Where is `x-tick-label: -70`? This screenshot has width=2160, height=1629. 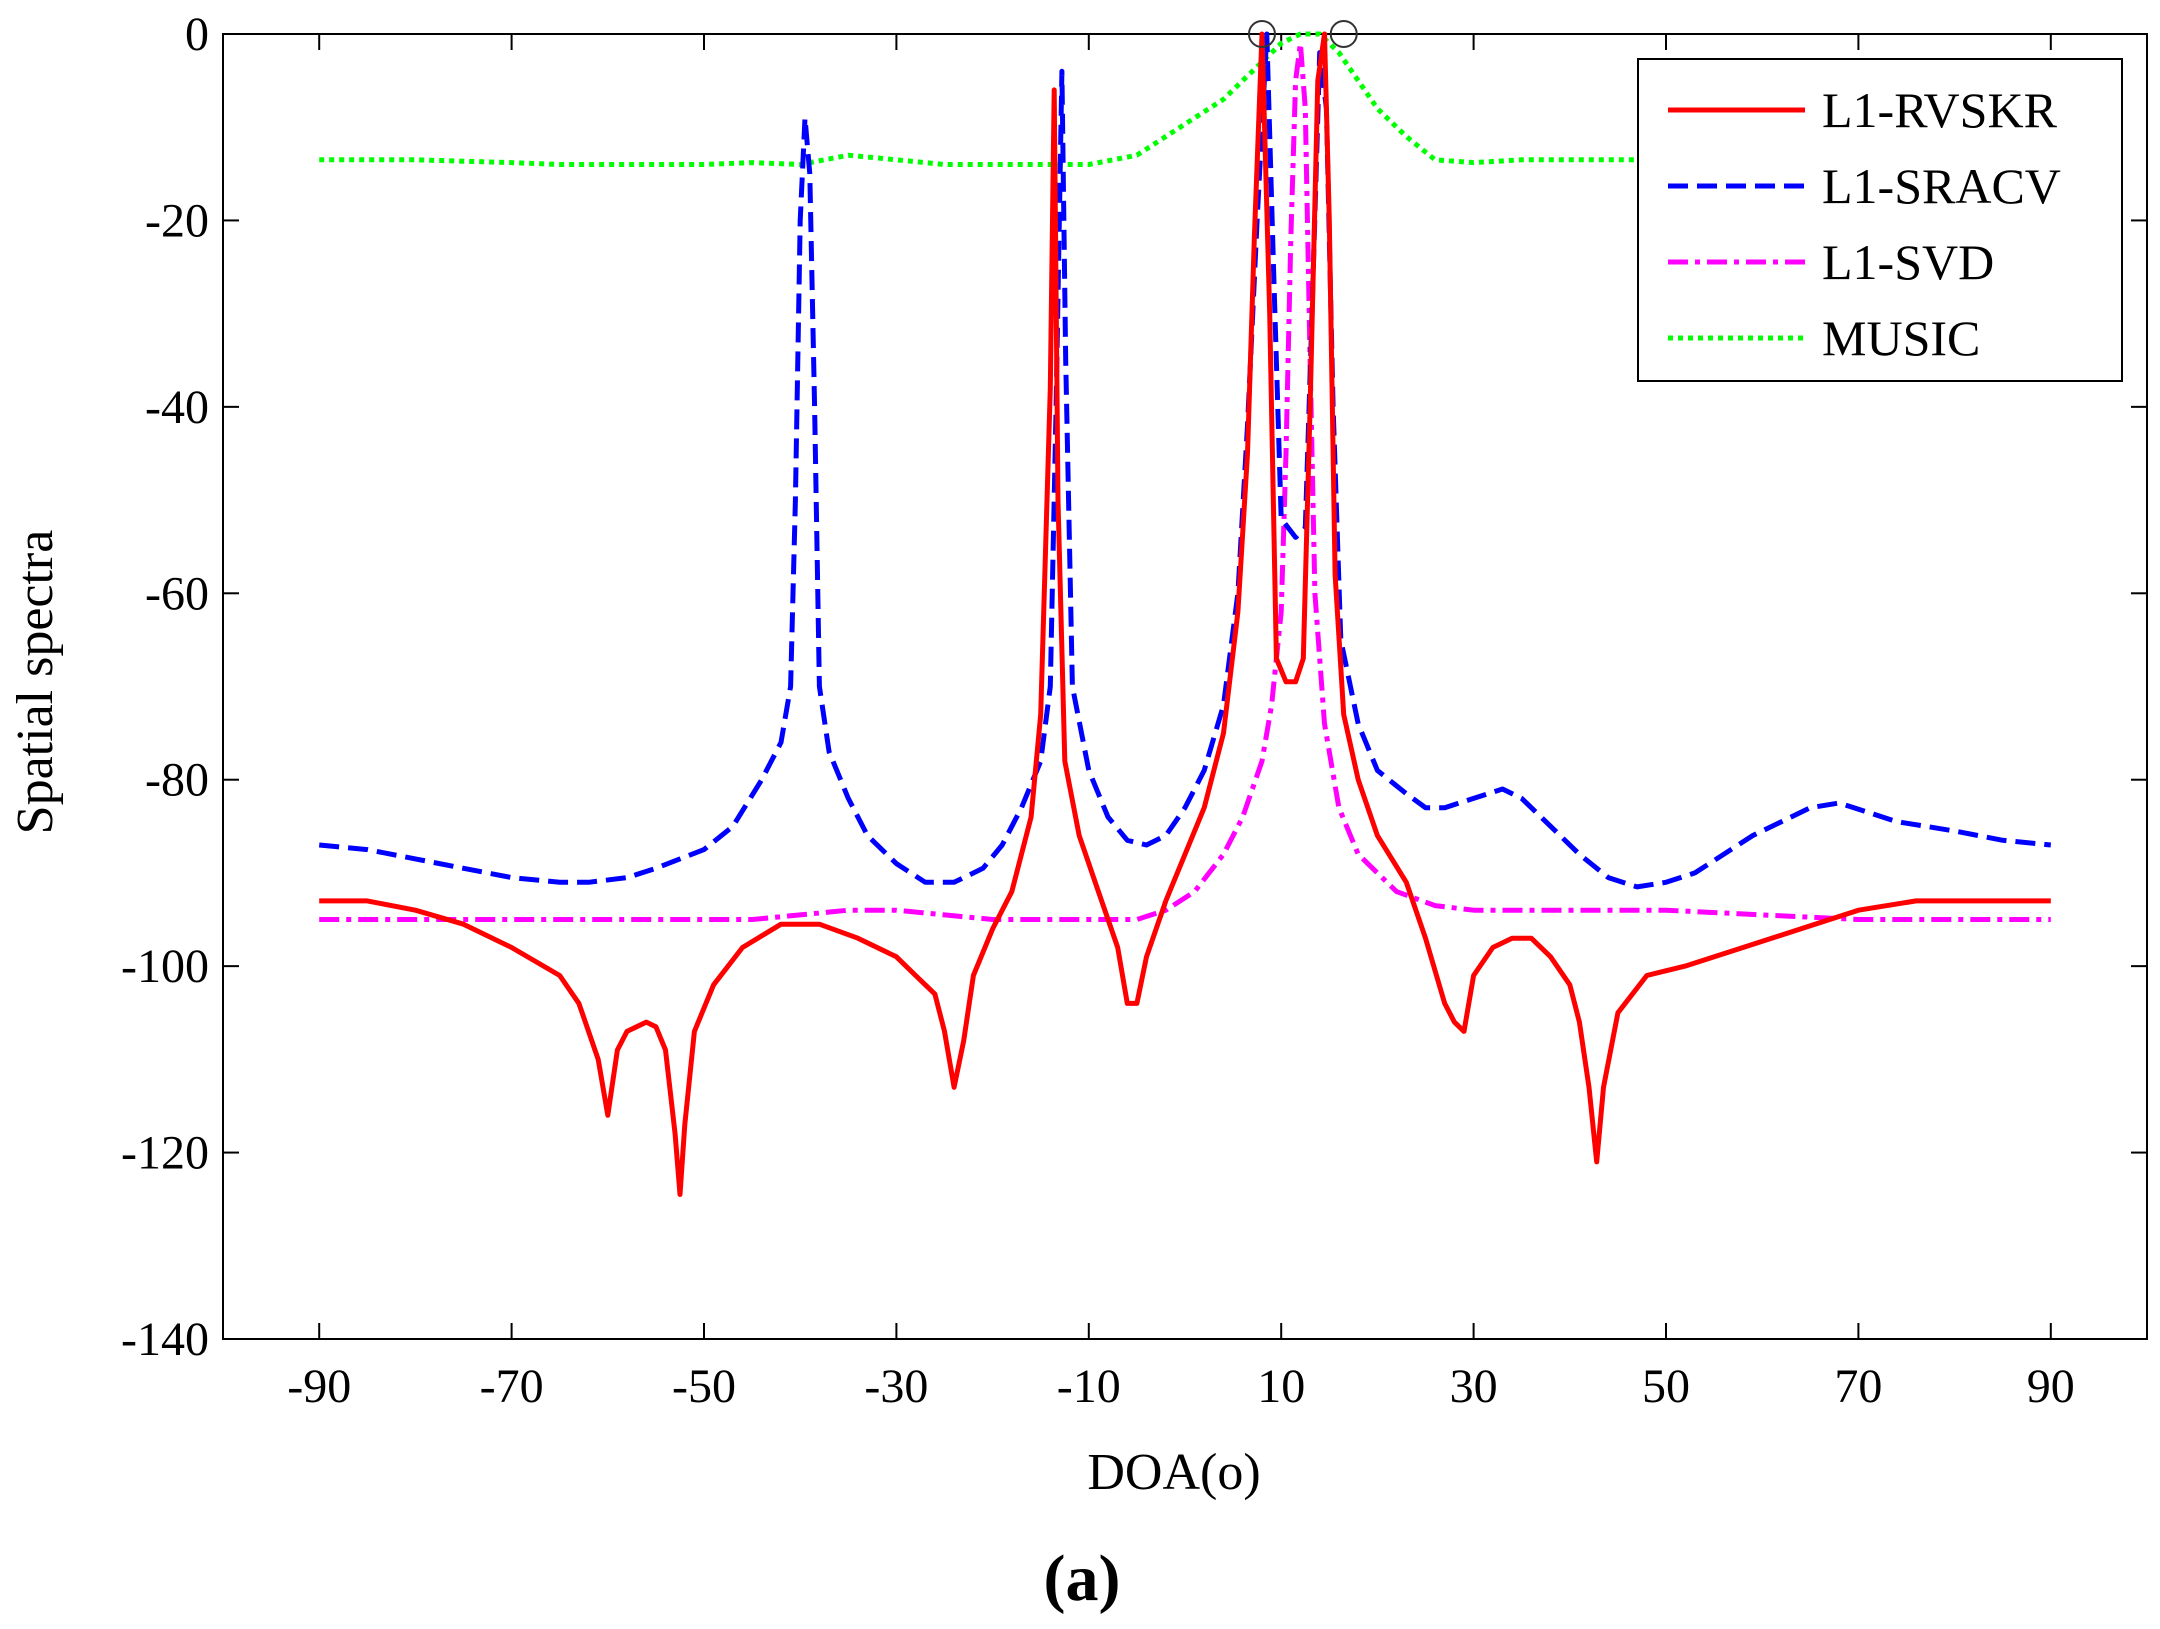 x-tick-label: -70 is located at coordinates (512, 1386).